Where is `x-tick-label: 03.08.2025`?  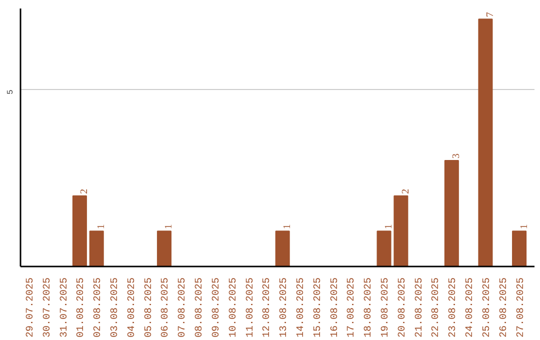
x-tick-label: 03.08.2025 is located at coordinates (115, 307).